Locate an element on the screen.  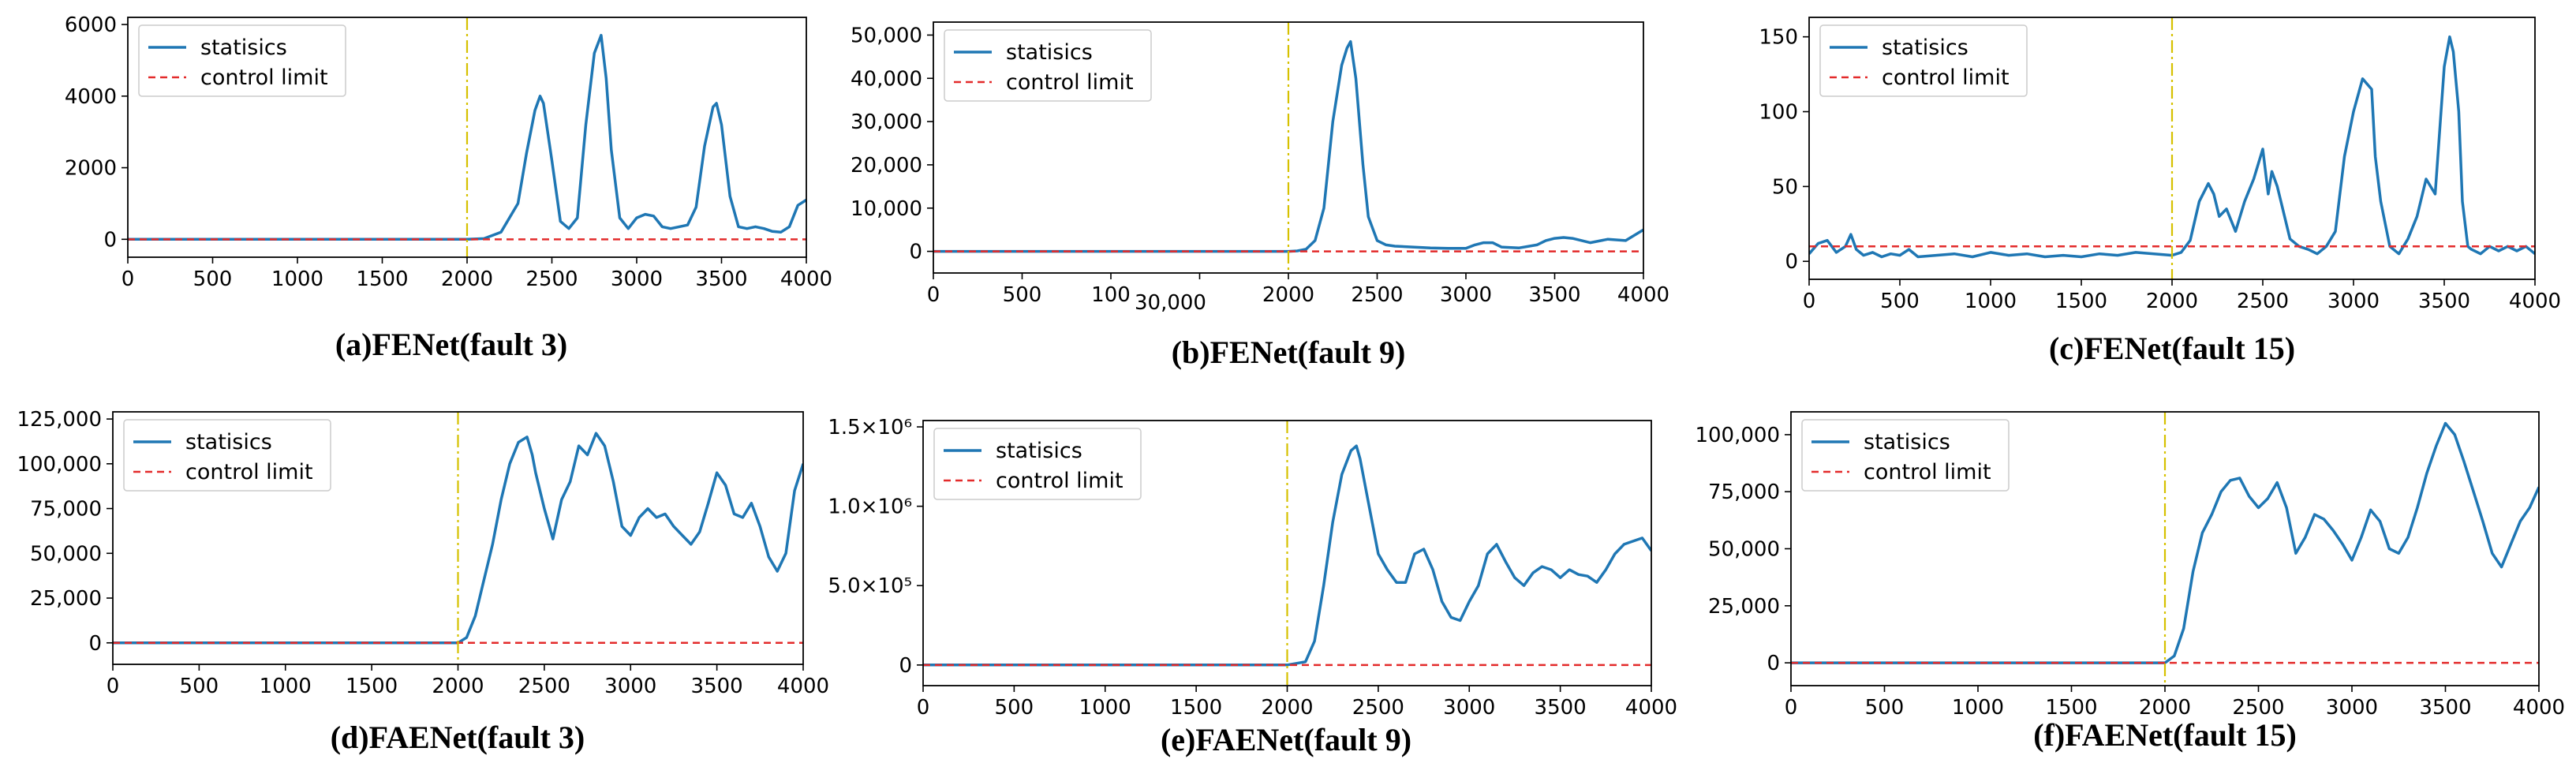
y-tick-label: 100 is located at coordinates (1778, 113).